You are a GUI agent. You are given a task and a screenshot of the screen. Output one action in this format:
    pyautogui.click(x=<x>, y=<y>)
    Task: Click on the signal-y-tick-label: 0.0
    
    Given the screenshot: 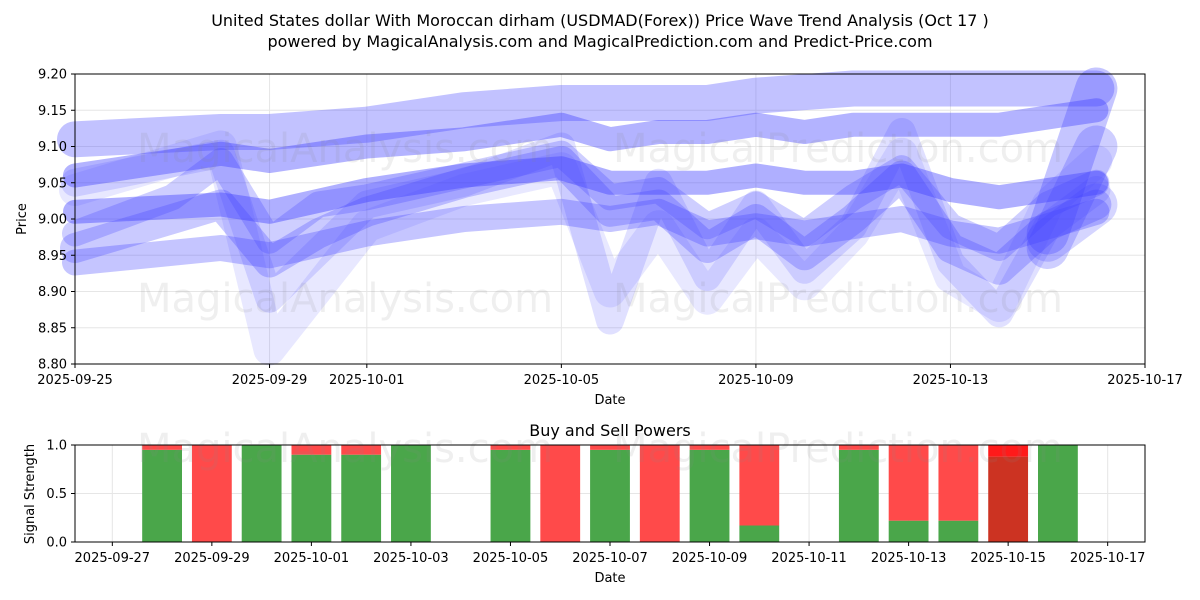 What is the action you would take?
    pyautogui.click(x=56, y=543)
    